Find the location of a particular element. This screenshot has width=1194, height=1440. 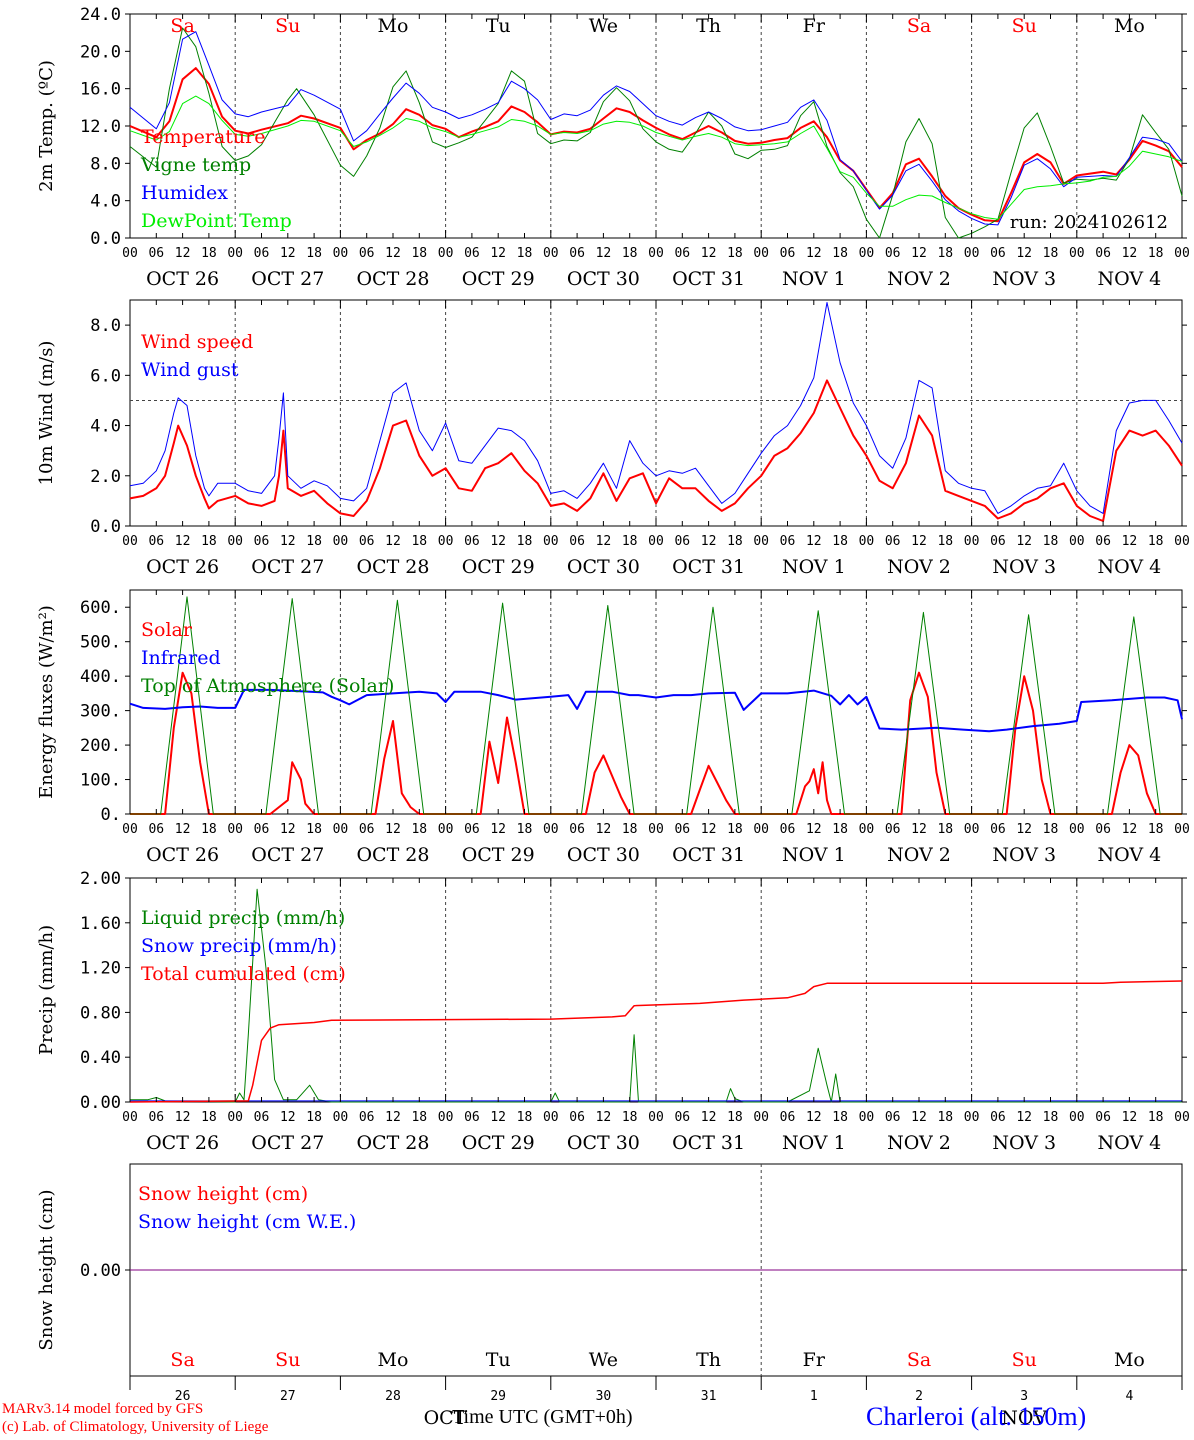

weekday-label: Su is located at coordinates (1024, 1360).